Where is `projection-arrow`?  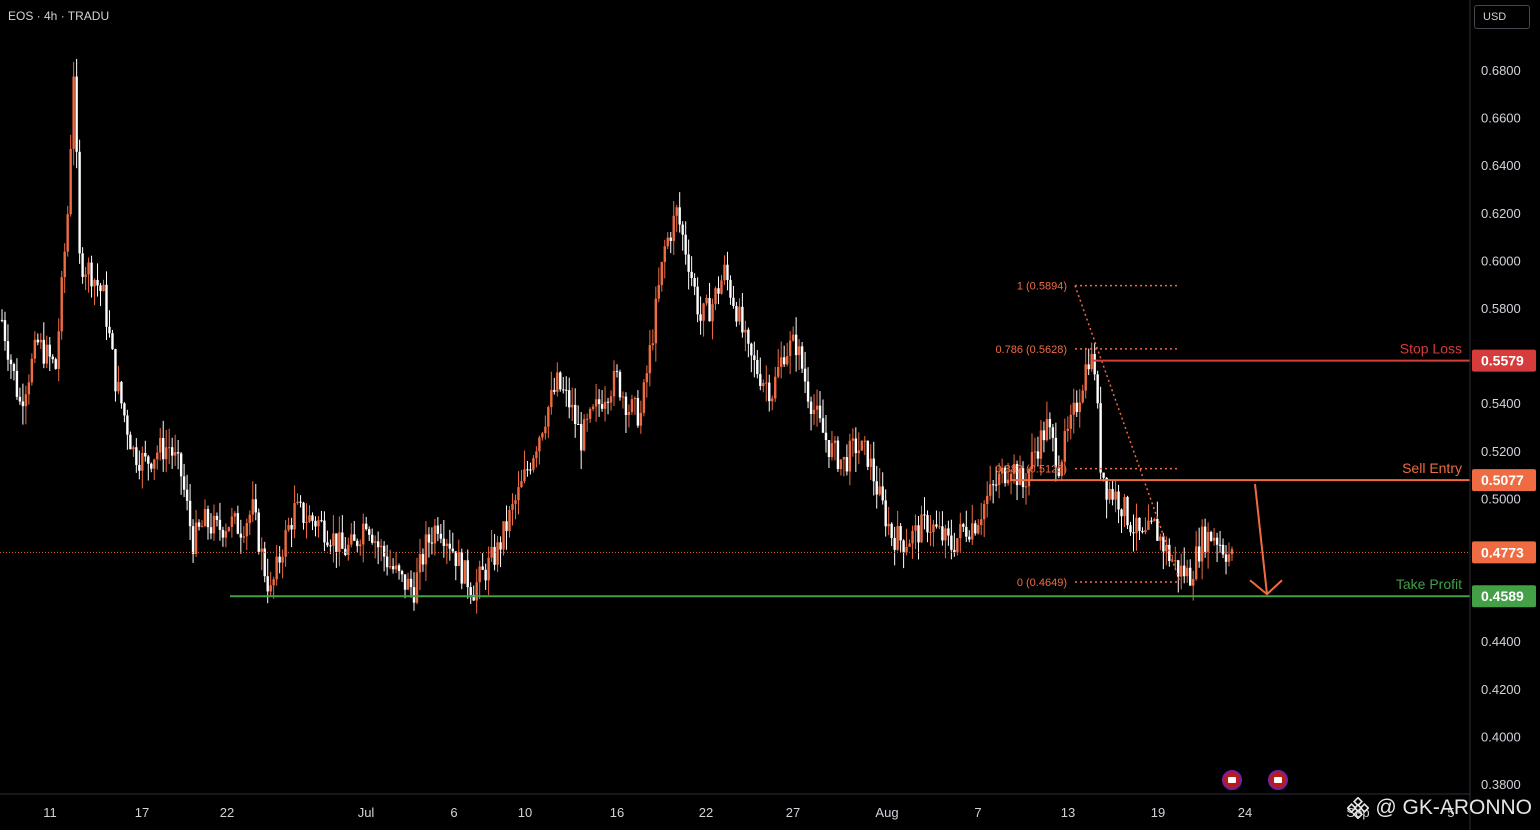 projection-arrow is located at coordinates (1266, 539).